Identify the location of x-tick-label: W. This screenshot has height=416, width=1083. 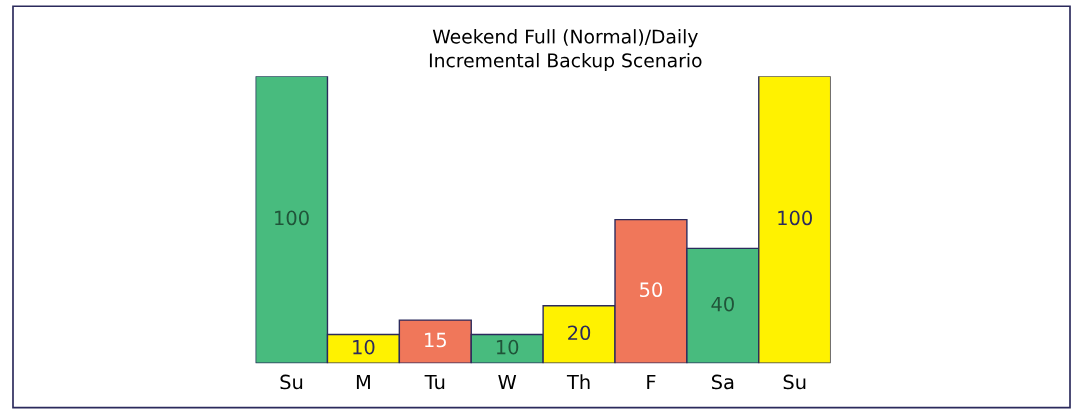
(507, 382).